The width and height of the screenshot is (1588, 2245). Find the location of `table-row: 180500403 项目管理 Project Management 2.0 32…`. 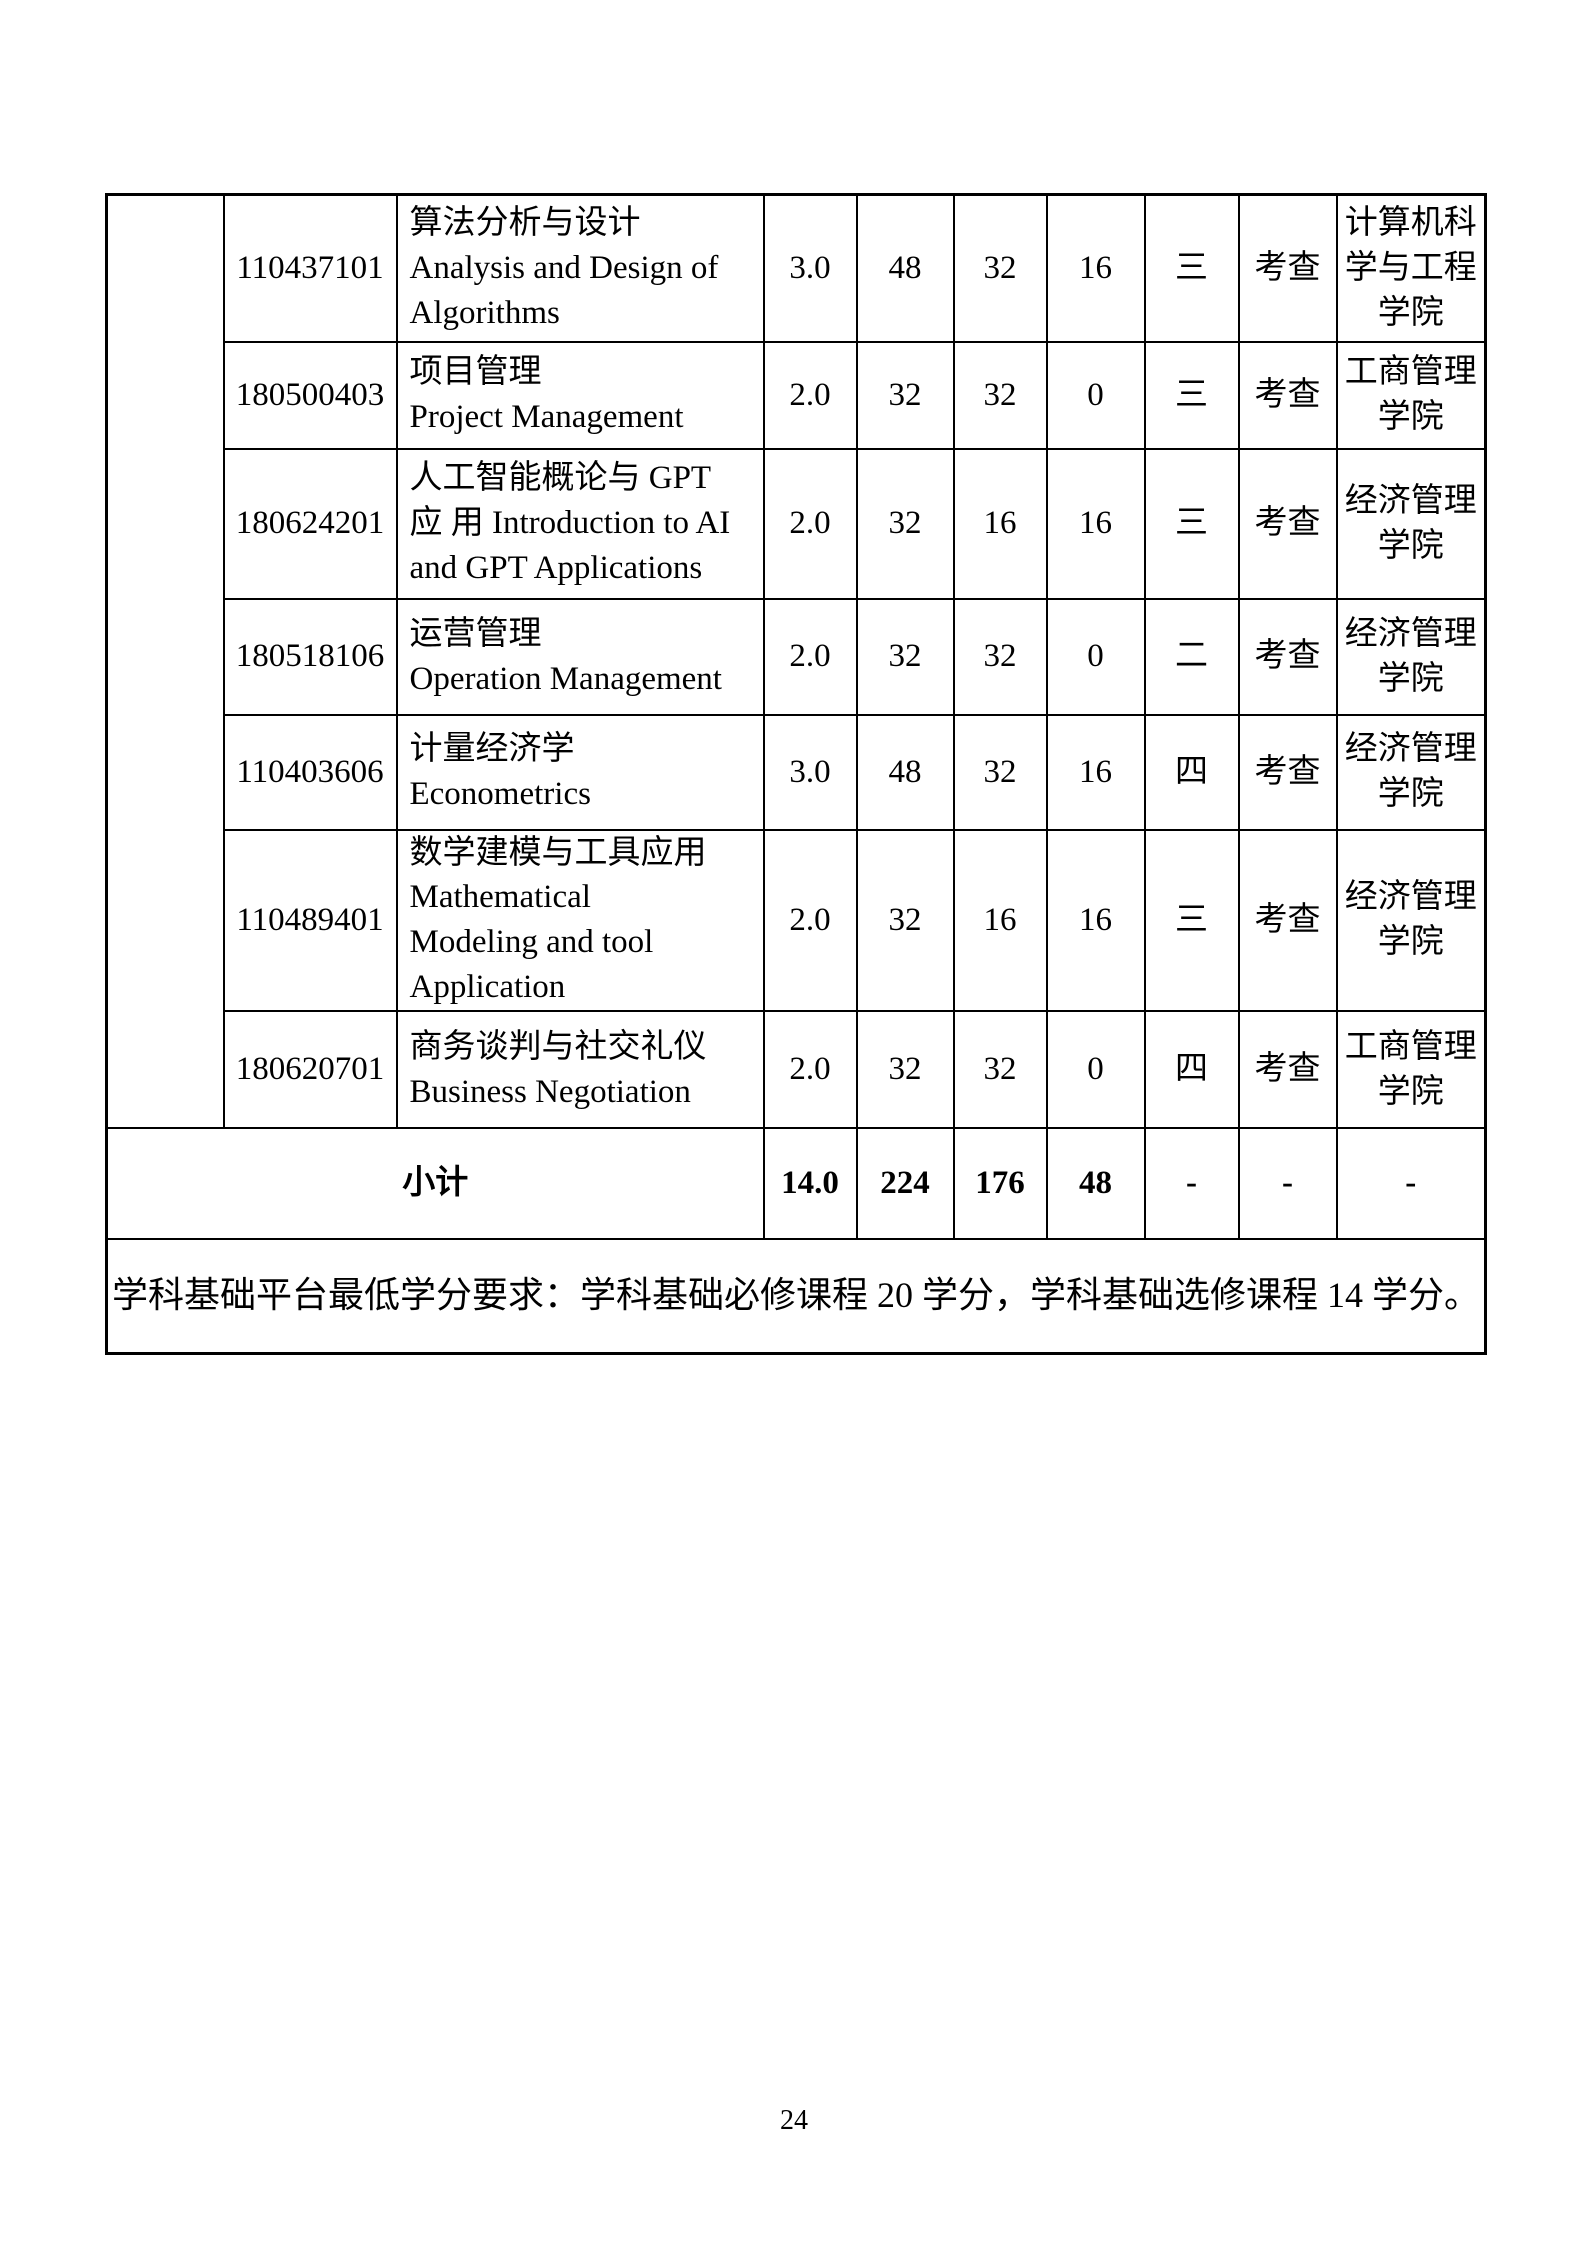

table-row: 180500403 项目管理 Project Management 2.0 32… is located at coordinates (797, 395).